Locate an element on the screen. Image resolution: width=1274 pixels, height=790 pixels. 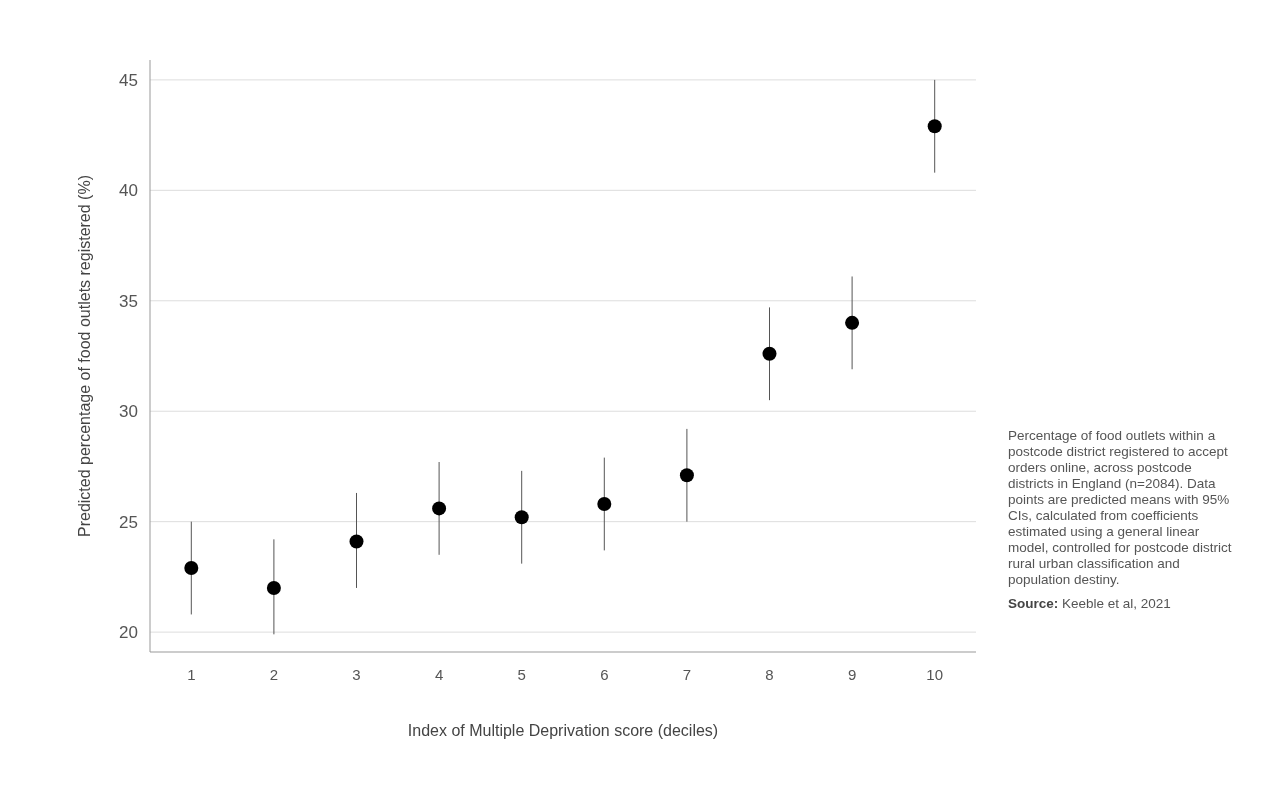
x-tick-label: 3 is located at coordinates (356, 674).